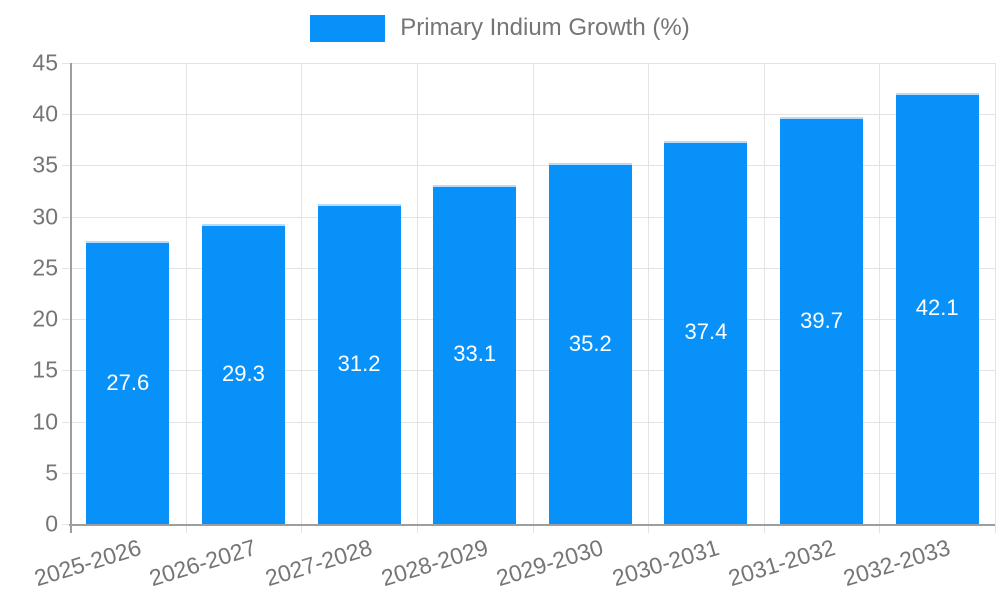  I want to click on y-axis-tick-label: 35, so click(45, 164).